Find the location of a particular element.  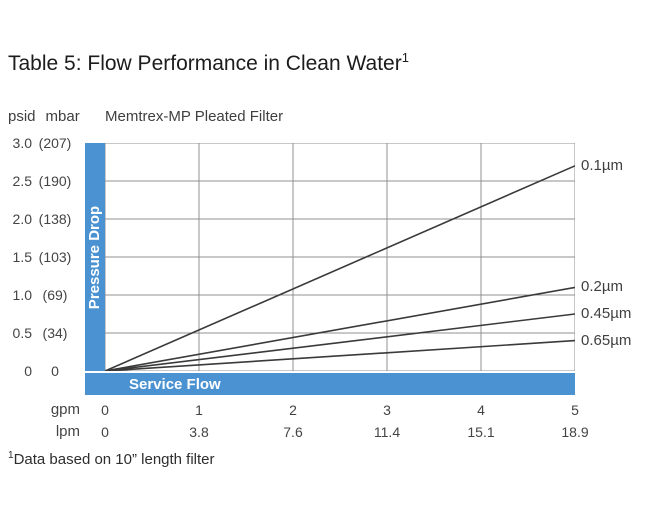

y-tick-row: 2.5 (190) is located at coordinates (40, 181).